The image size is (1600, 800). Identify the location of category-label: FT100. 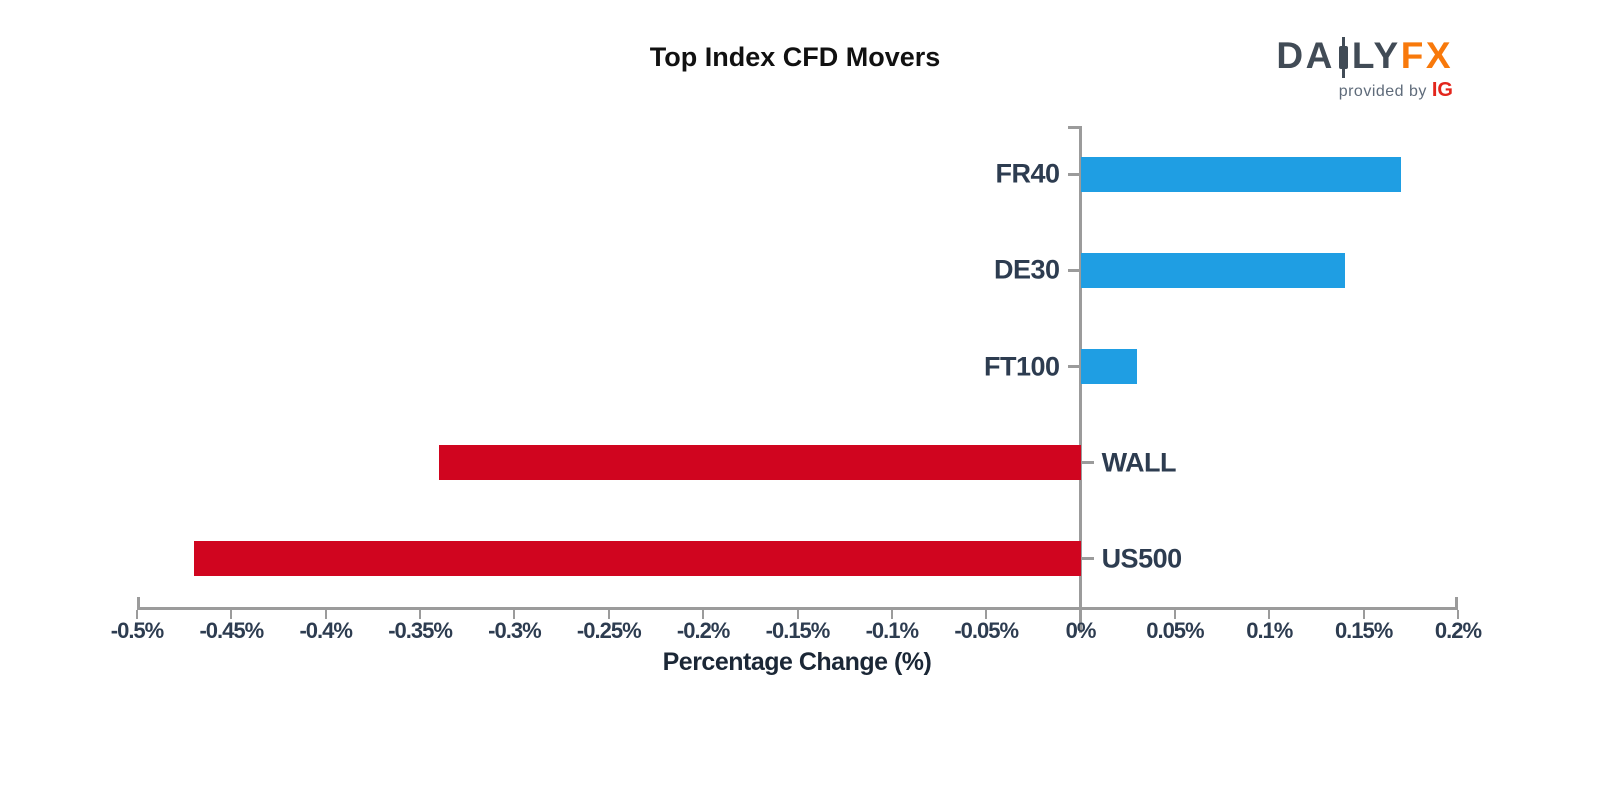
(1022, 366).